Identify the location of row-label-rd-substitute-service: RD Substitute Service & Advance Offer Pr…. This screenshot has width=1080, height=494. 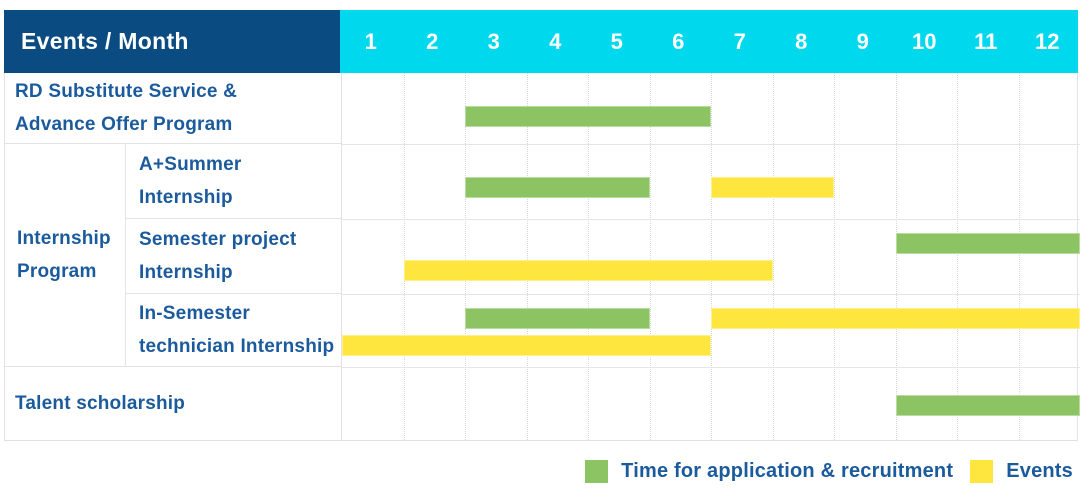
(173, 108).